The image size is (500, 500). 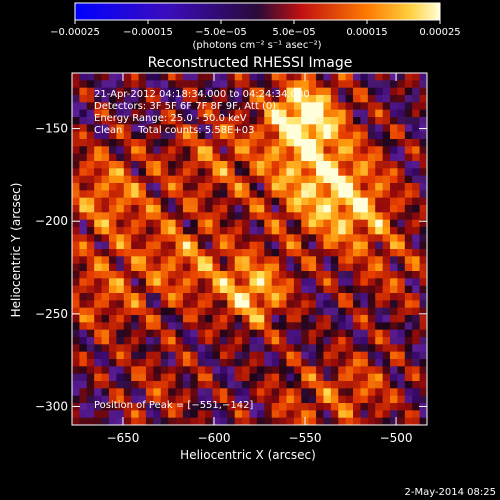 I want to click on colorbar-tick-label: 5.0e−05, so click(x=293, y=32).